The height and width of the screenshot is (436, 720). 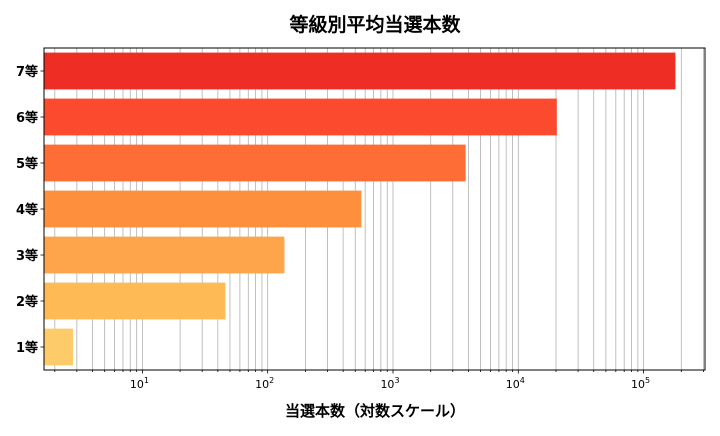 I want to click on bar-5等, so click(x=255, y=163).